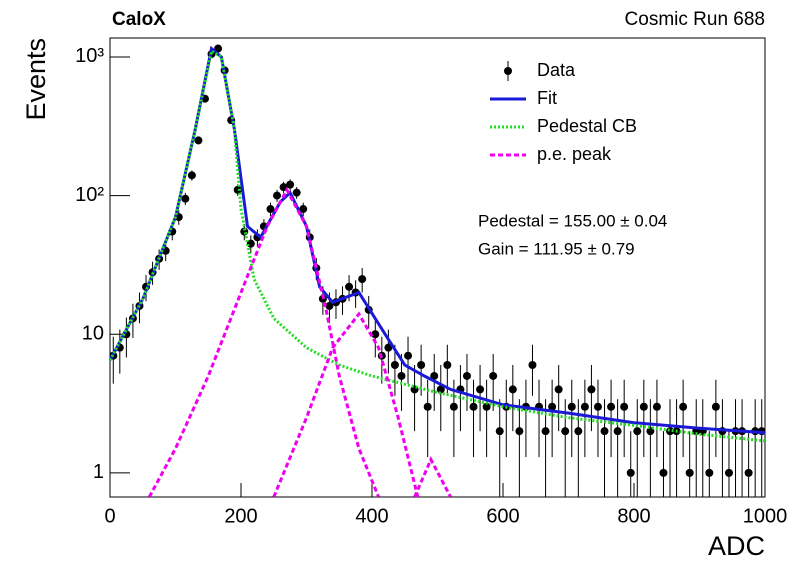 This screenshot has height=572, width=796. Describe the element at coordinates (36, 79) in the screenshot. I see `y-axis-label: Events` at that location.